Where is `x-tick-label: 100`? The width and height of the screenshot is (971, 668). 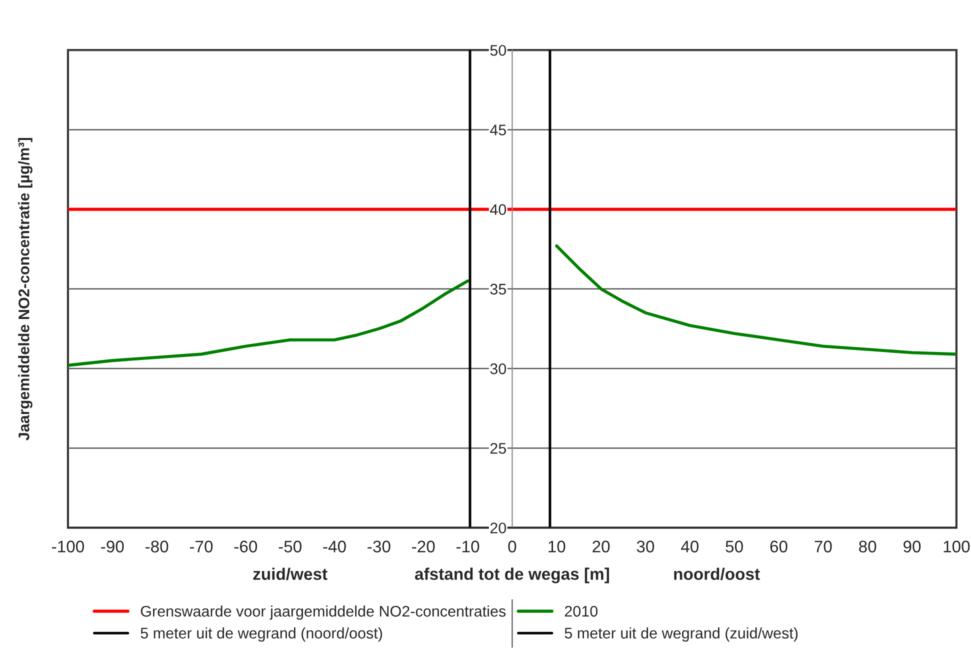 x-tick-label: 100 is located at coordinates (957, 546).